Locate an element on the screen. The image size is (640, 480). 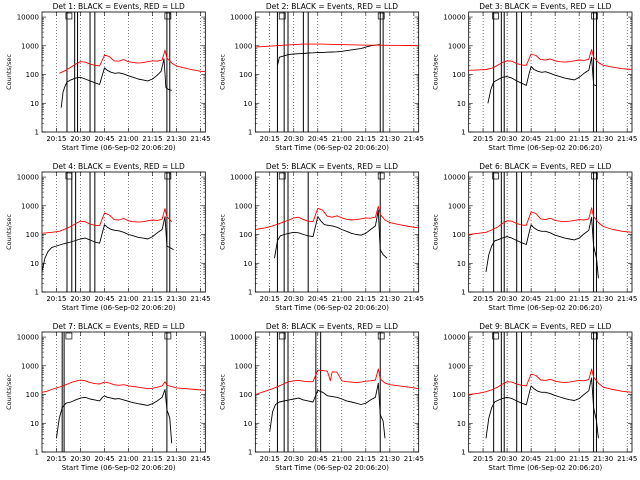
panel-title: Det 2: BLACK = Events, RED = LLD is located at coordinates (332, 6).